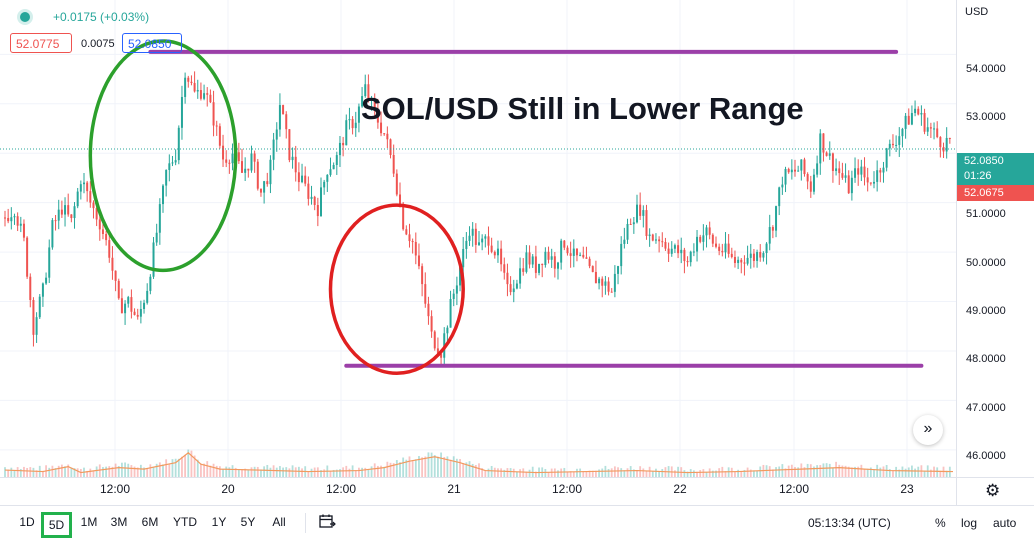 The height and width of the screenshot is (539, 1034). What do you see at coordinates (940, 523) in the screenshot?
I see `percent-scale-toggle: %` at bounding box center [940, 523].